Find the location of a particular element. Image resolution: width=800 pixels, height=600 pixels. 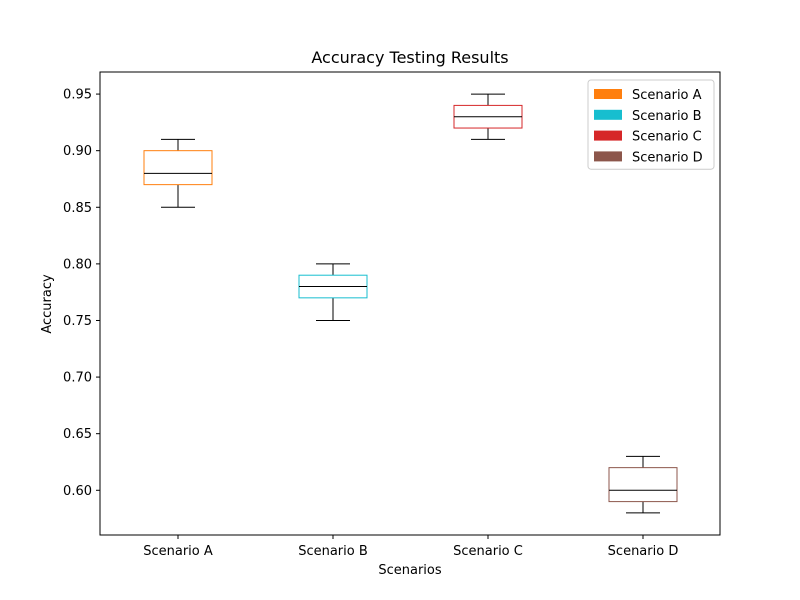

y-axis-title: Accuracy is located at coordinates (47, 304).